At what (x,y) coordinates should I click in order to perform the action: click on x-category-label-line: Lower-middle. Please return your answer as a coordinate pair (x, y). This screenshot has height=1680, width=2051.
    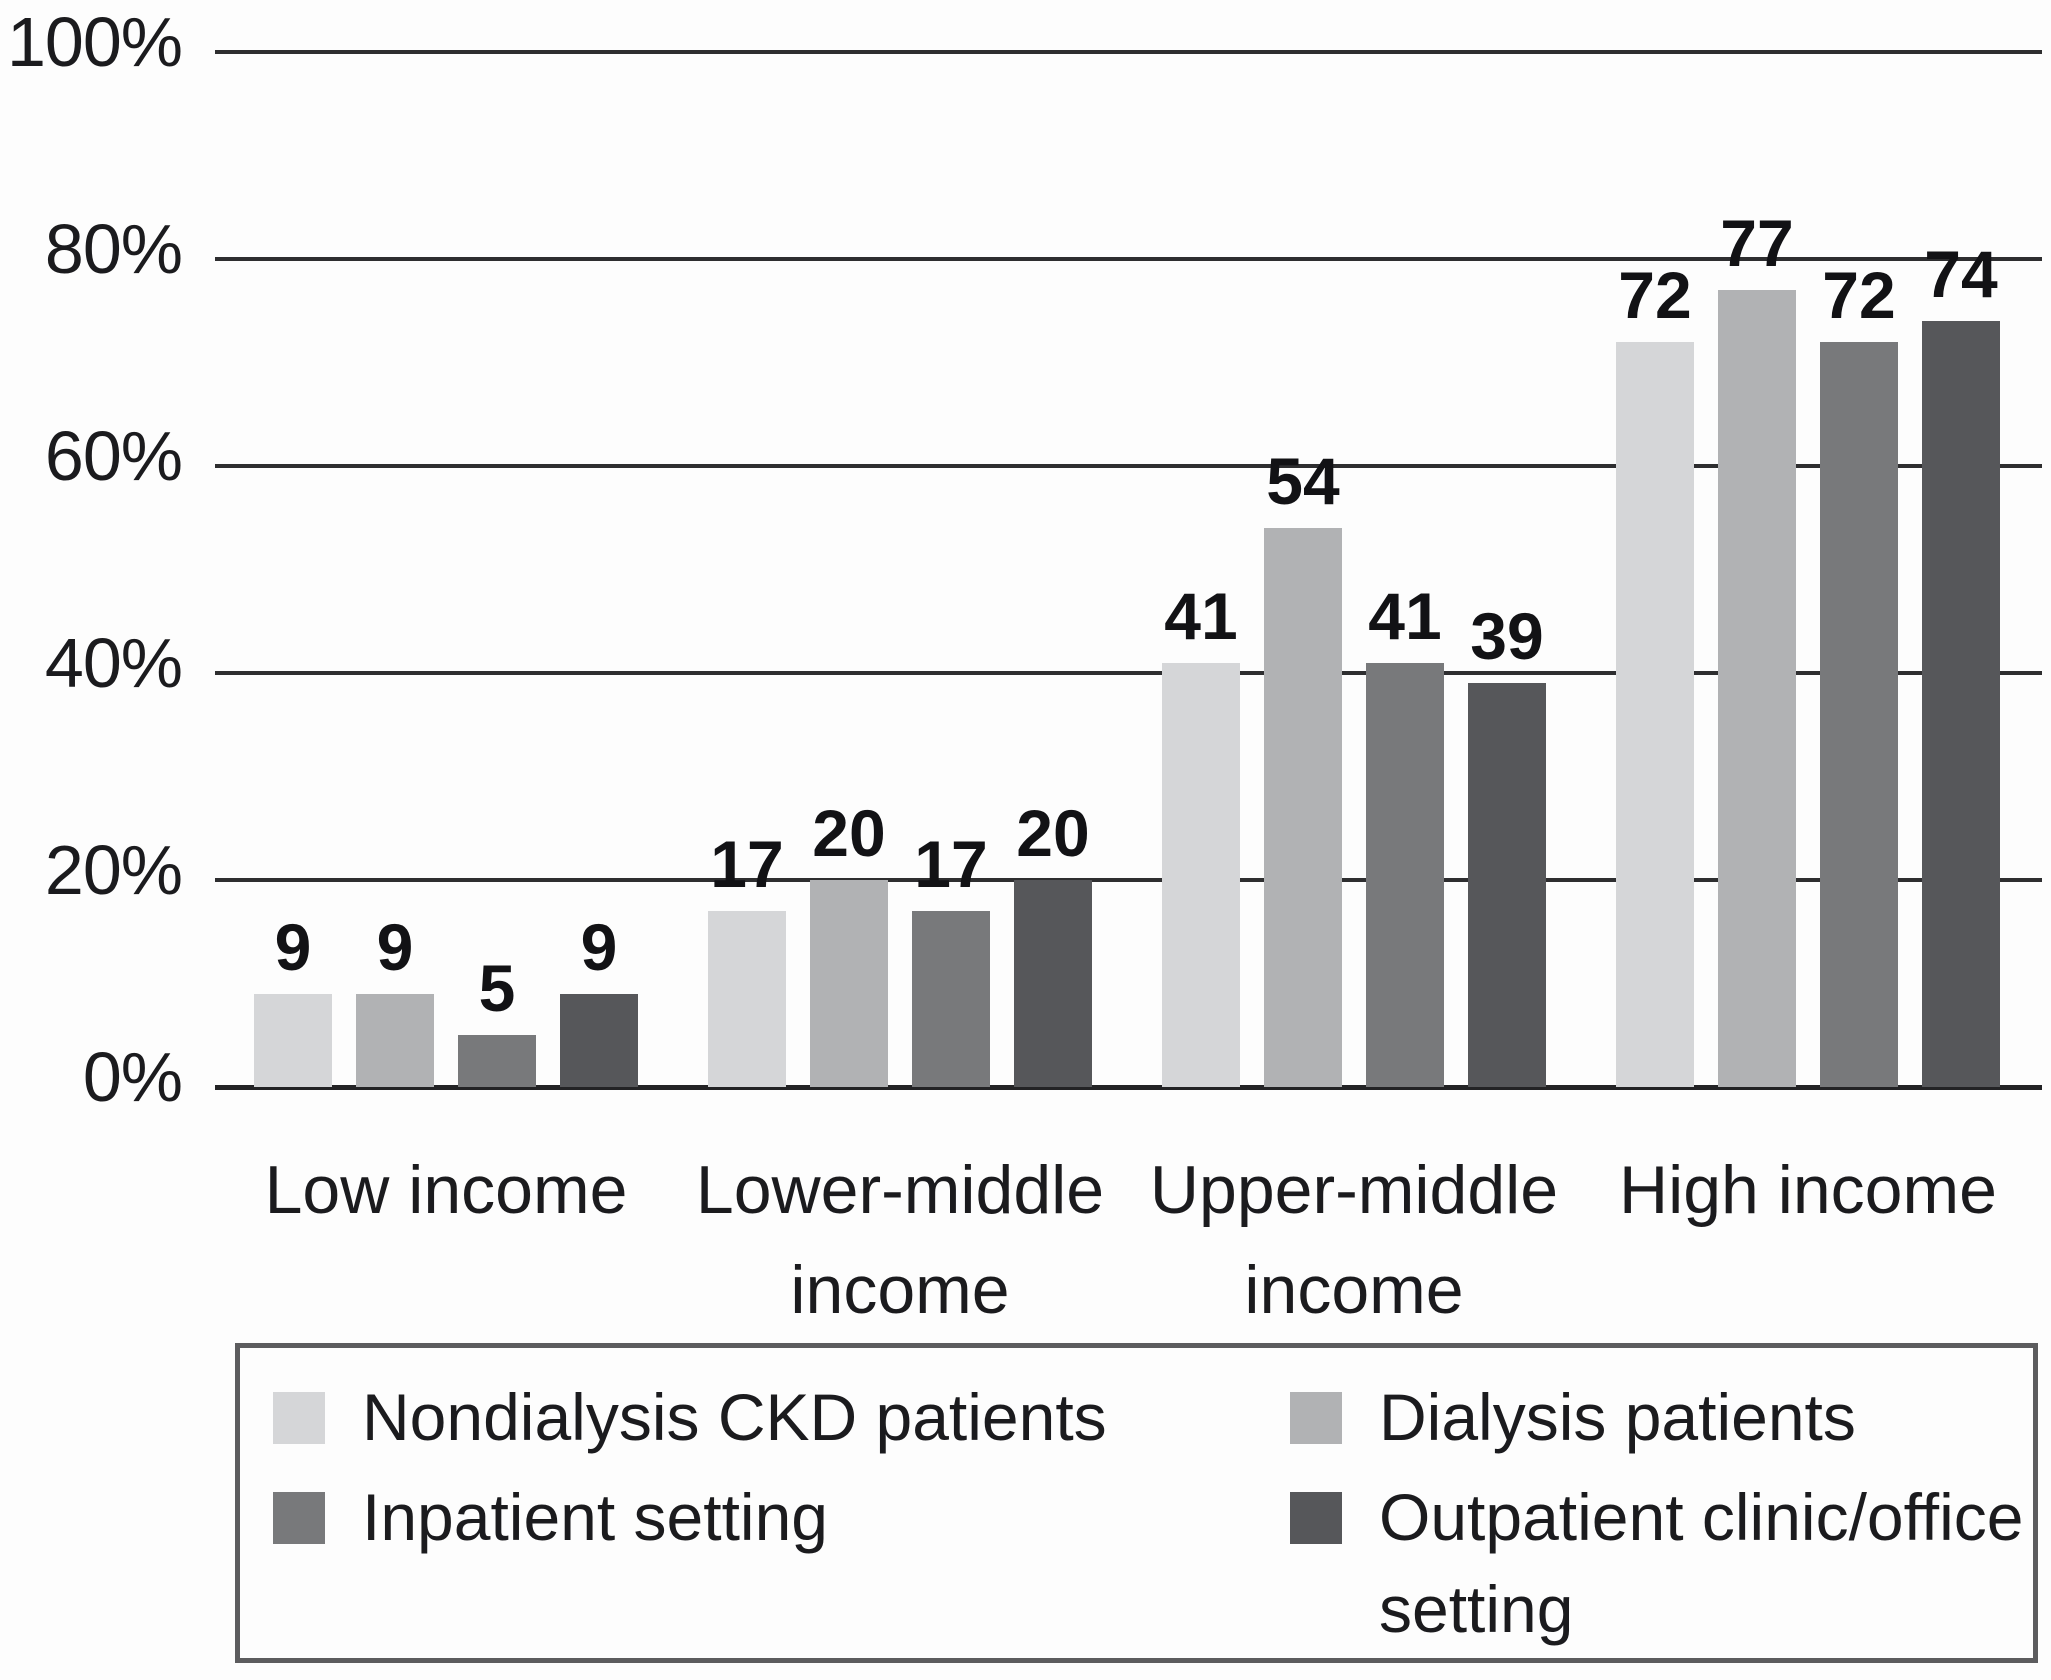
    Looking at the image, I should click on (900, 1190).